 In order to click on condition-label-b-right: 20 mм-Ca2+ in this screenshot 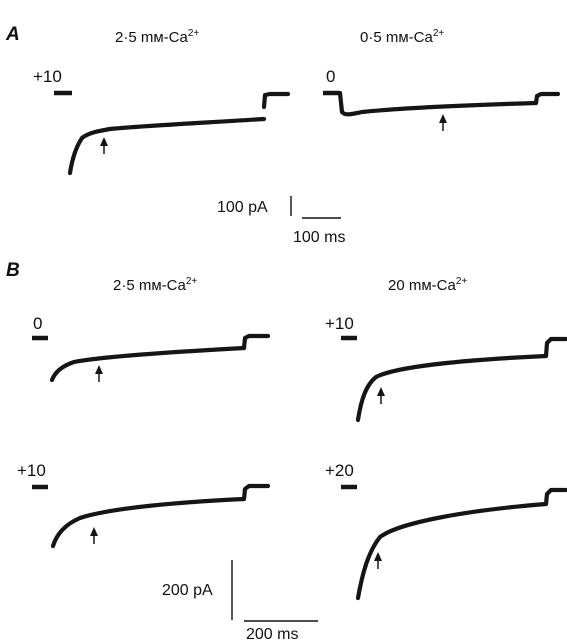, I will do `click(427, 285)`.